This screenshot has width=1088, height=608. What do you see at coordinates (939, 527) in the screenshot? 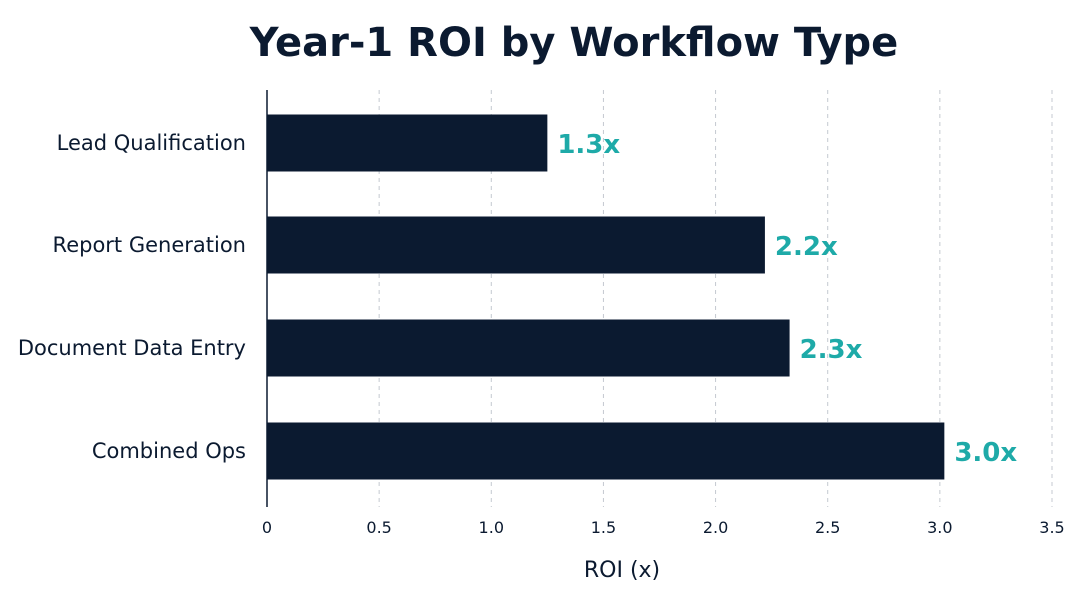
I see `x-tick-label: 3.0` at bounding box center [939, 527].